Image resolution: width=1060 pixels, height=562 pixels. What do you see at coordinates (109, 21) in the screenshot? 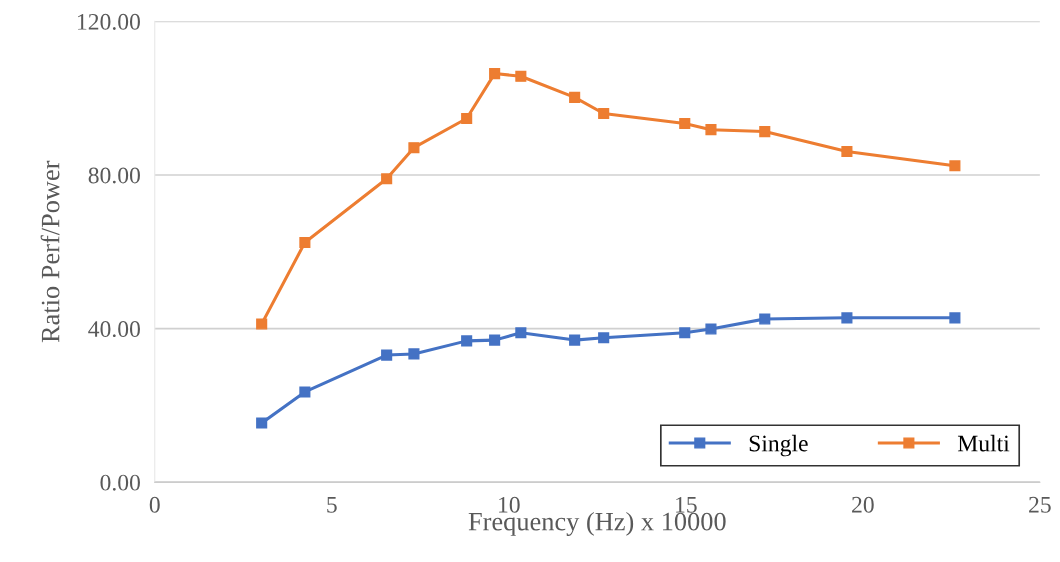
I see `y-tick-label: 120.00` at bounding box center [109, 21].